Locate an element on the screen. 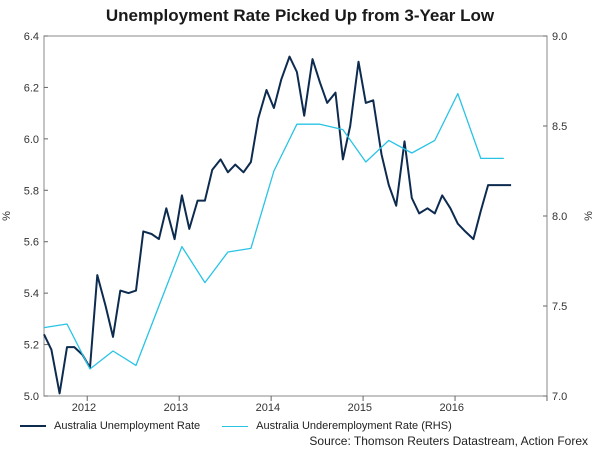  left-axis: 5.0 5.2 5.4 5.6 5.8 6.0 6.2 6.4 is located at coordinates (36, 217).